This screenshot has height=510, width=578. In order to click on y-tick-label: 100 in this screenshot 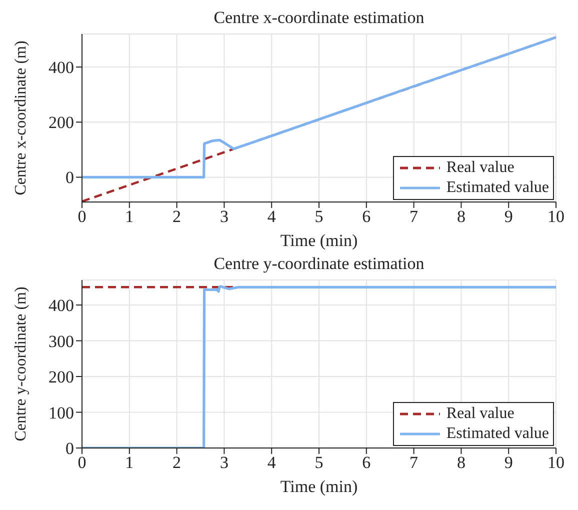, I will do `click(61, 412)`.